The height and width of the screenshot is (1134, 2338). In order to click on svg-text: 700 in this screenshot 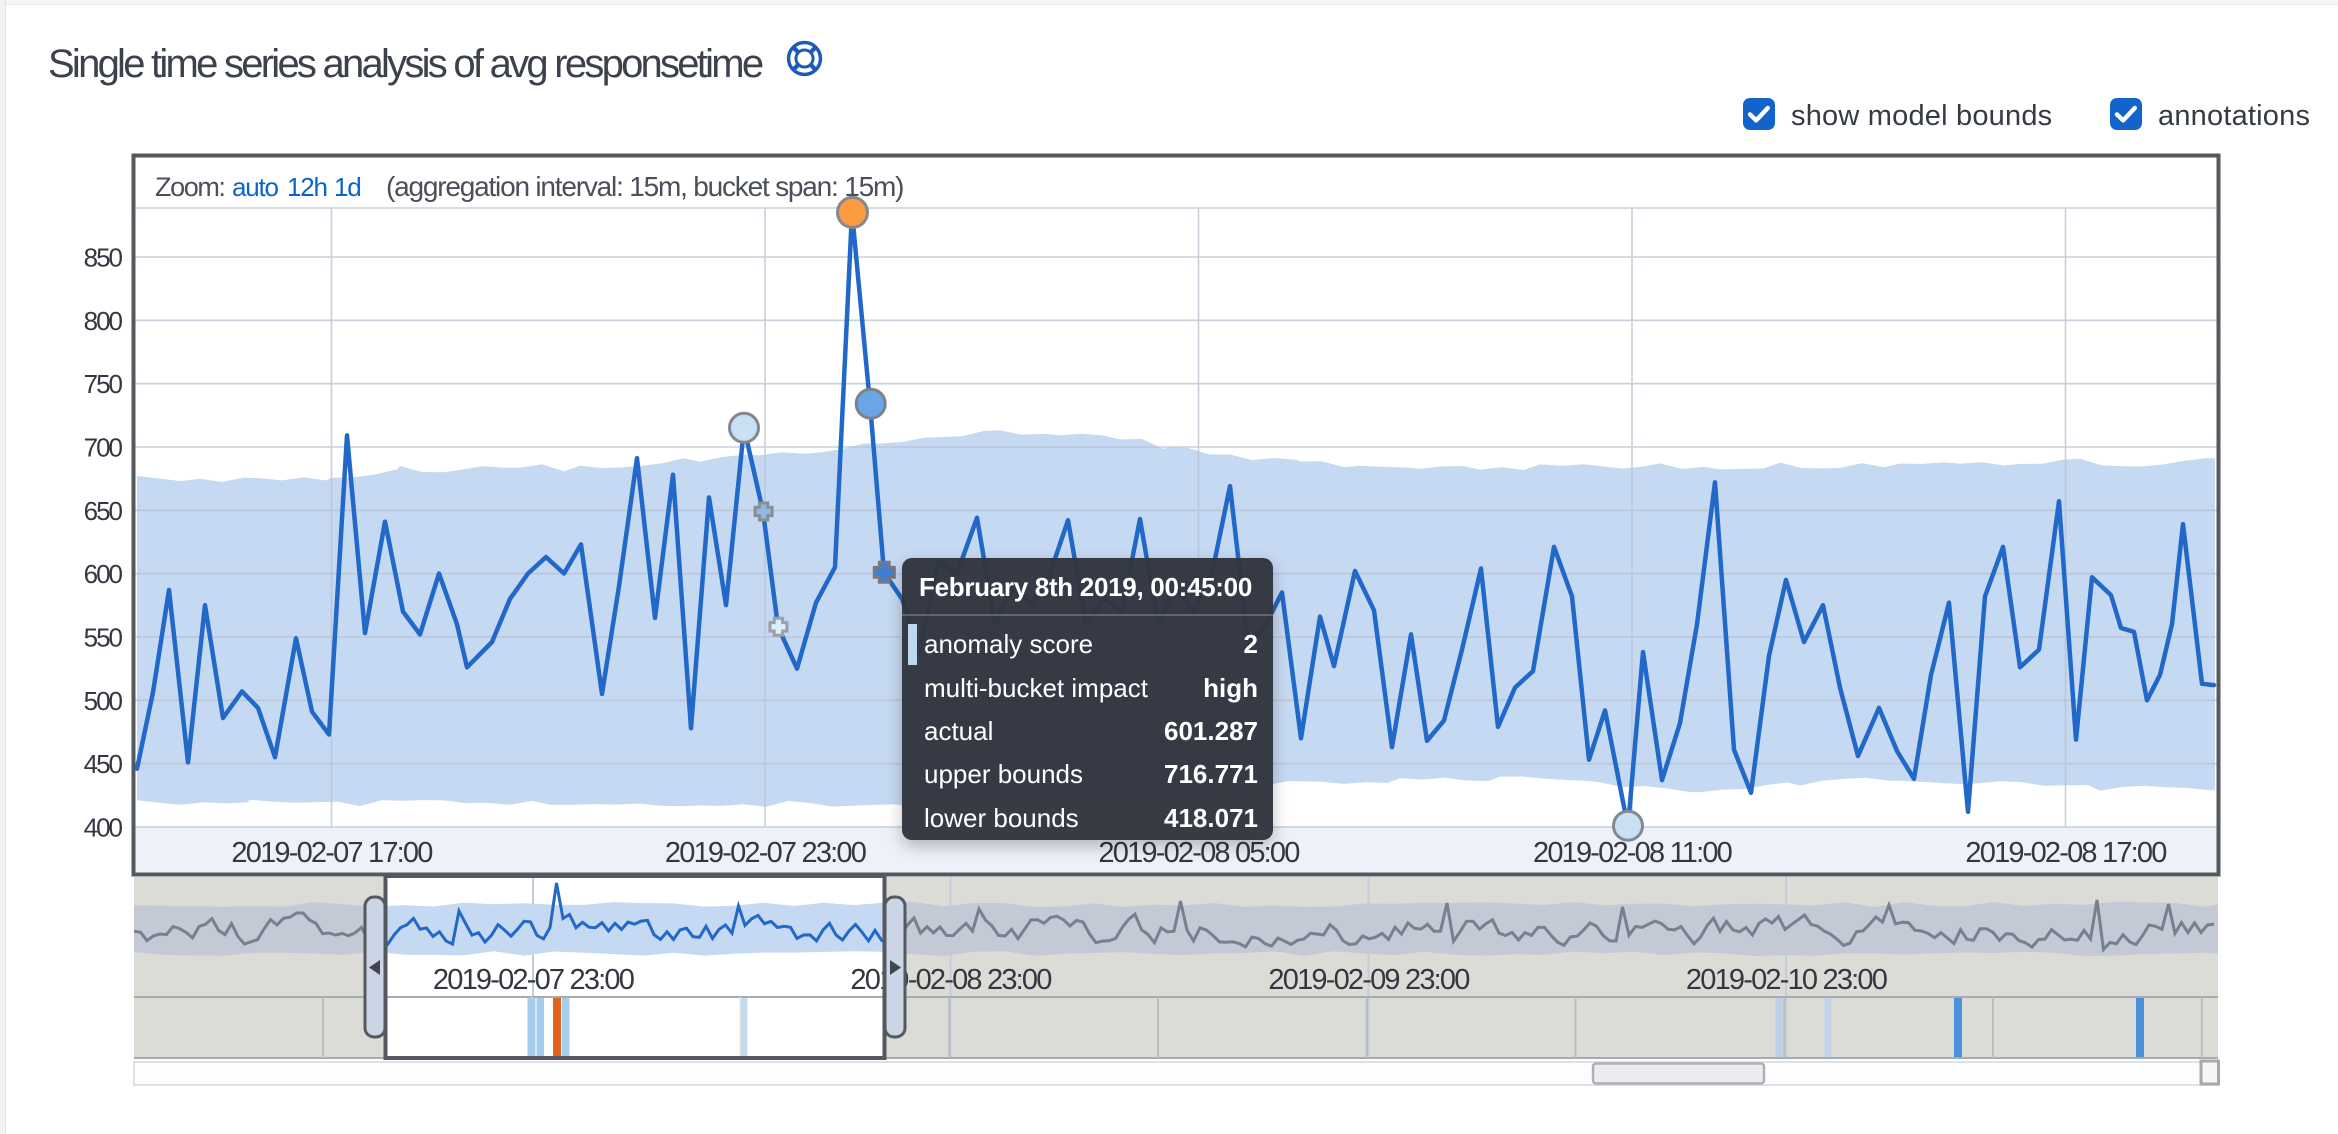, I will do `click(103, 448)`.